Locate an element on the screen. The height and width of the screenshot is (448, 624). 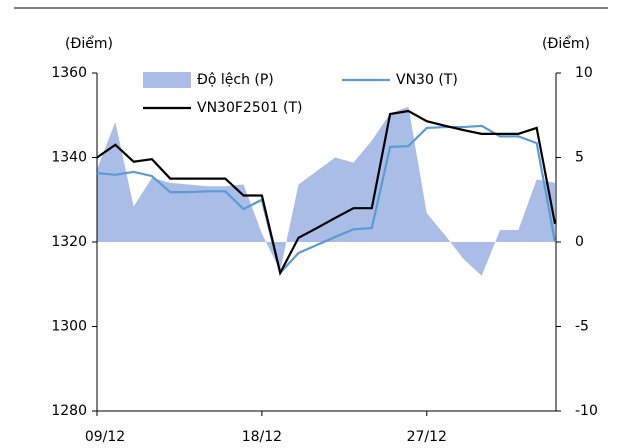
y-tick-label: 1340 is located at coordinates (69, 158).